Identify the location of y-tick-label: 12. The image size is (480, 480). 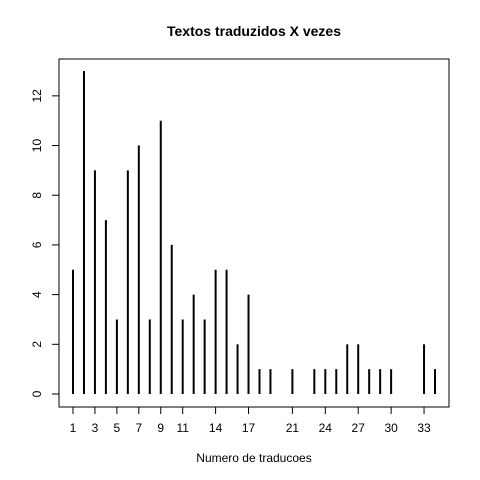
(37, 96).